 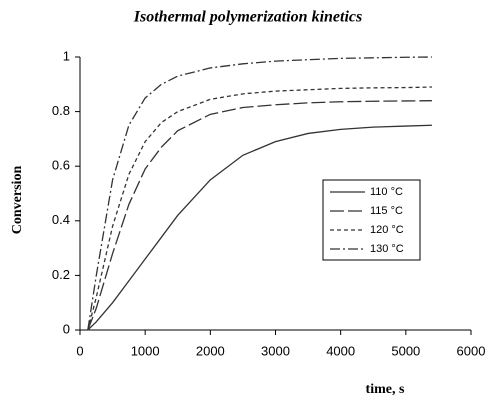 I want to click on x-tick-label: 2000, so click(x=210, y=350).